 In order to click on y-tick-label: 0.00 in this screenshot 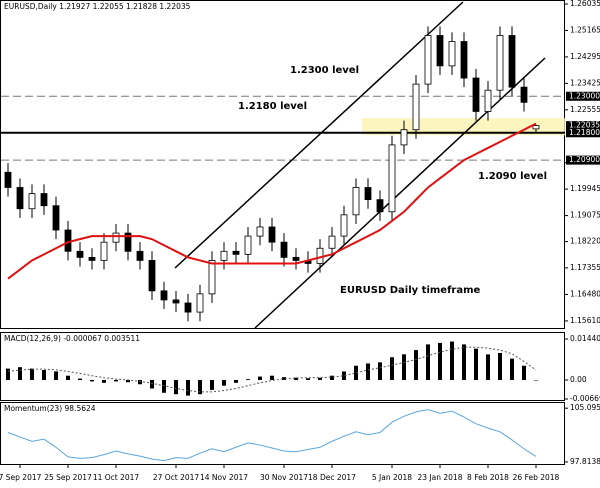, I will do `click(578, 379)`.